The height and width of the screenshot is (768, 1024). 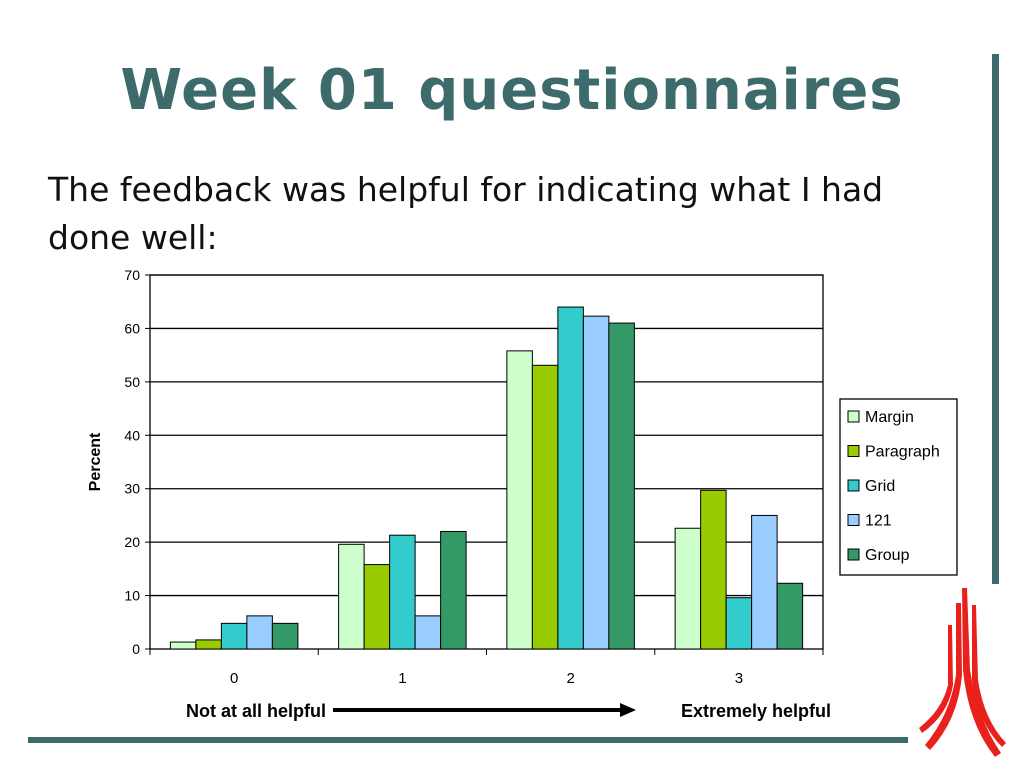 I want to click on university-logo, so click(x=962, y=672).